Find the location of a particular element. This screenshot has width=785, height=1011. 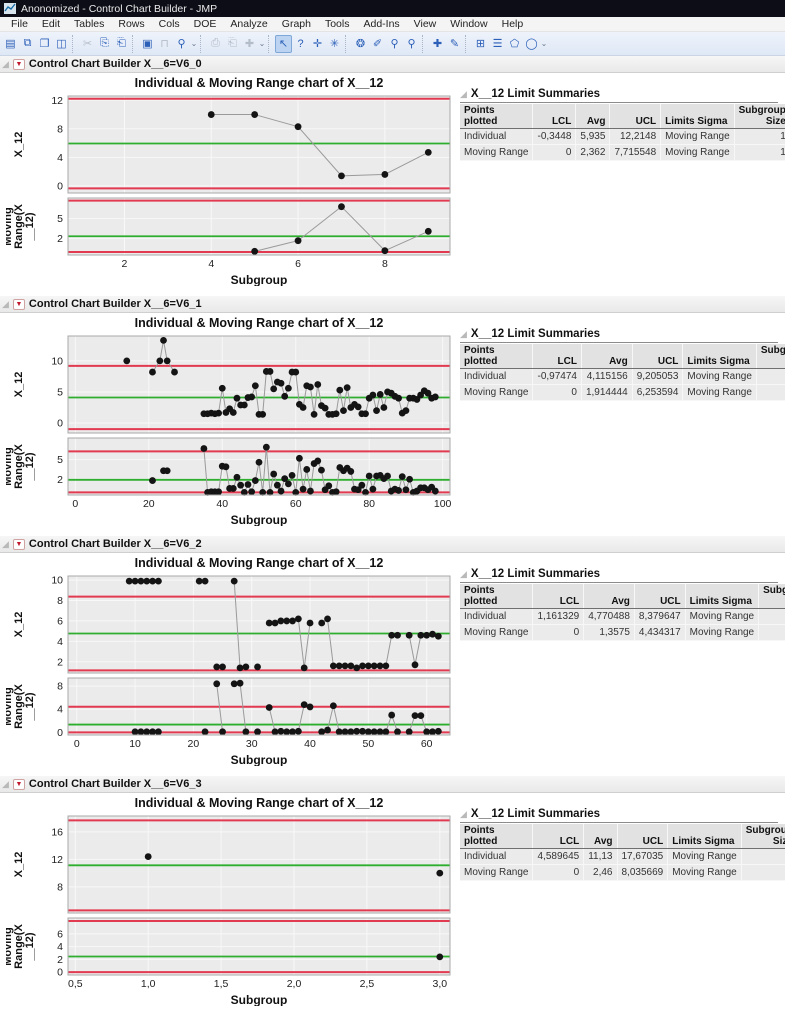

line-tool-icon: ☰ is located at coordinates (497, 44).